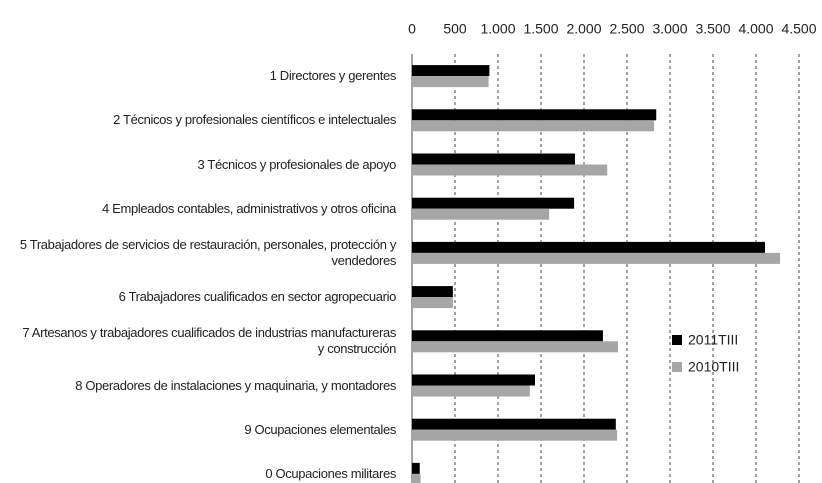 The image size is (822, 483). What do you see at coordinates (798, 29) in the screenshot?
I see `x-tick-label: 4.500` at bounding box center [798, 29].